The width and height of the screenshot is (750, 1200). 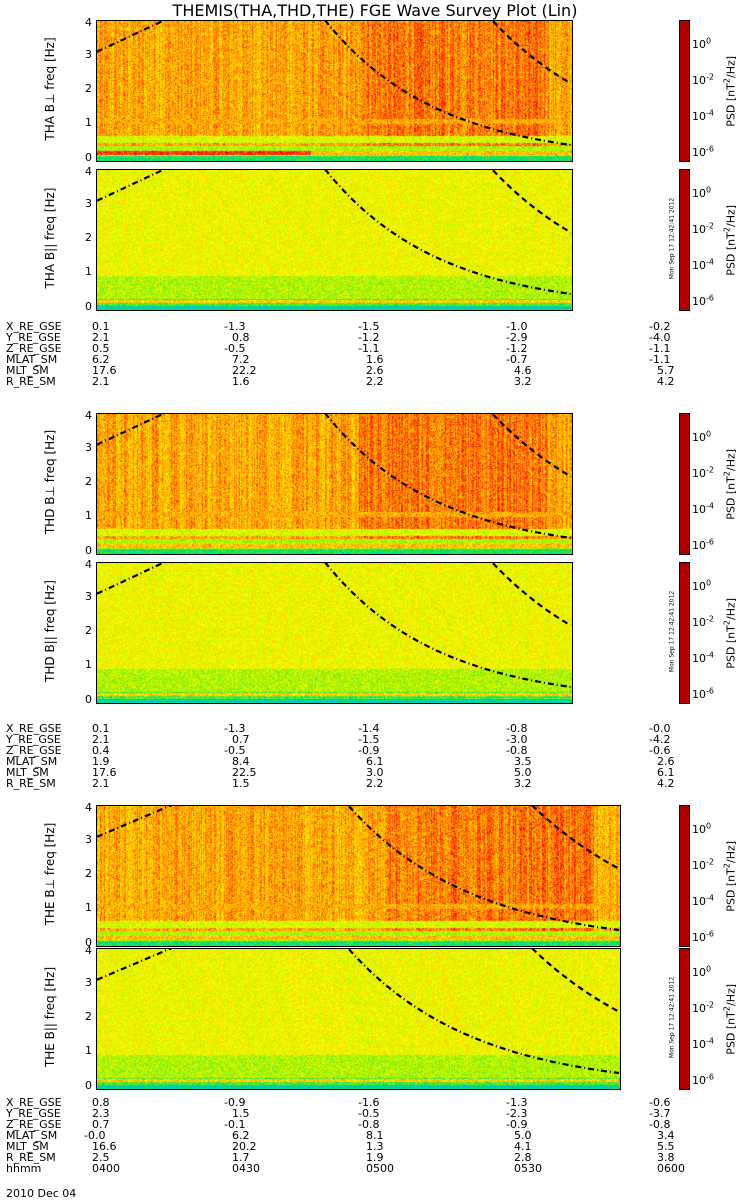 What do you see at coordinates (235, 1124) in the screenshot?
I see `ephemeris-value: -0.1` at bounding box center [235, 1124].